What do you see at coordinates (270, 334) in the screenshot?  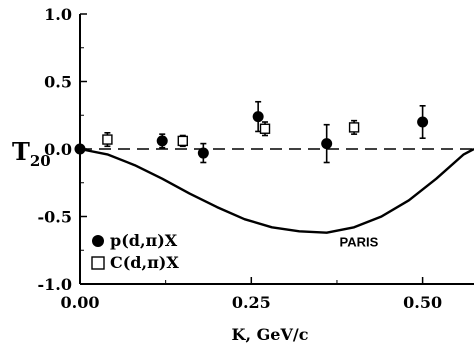 I see `x-axis-label: K, GeV/c` at bounding box center [270, 334].